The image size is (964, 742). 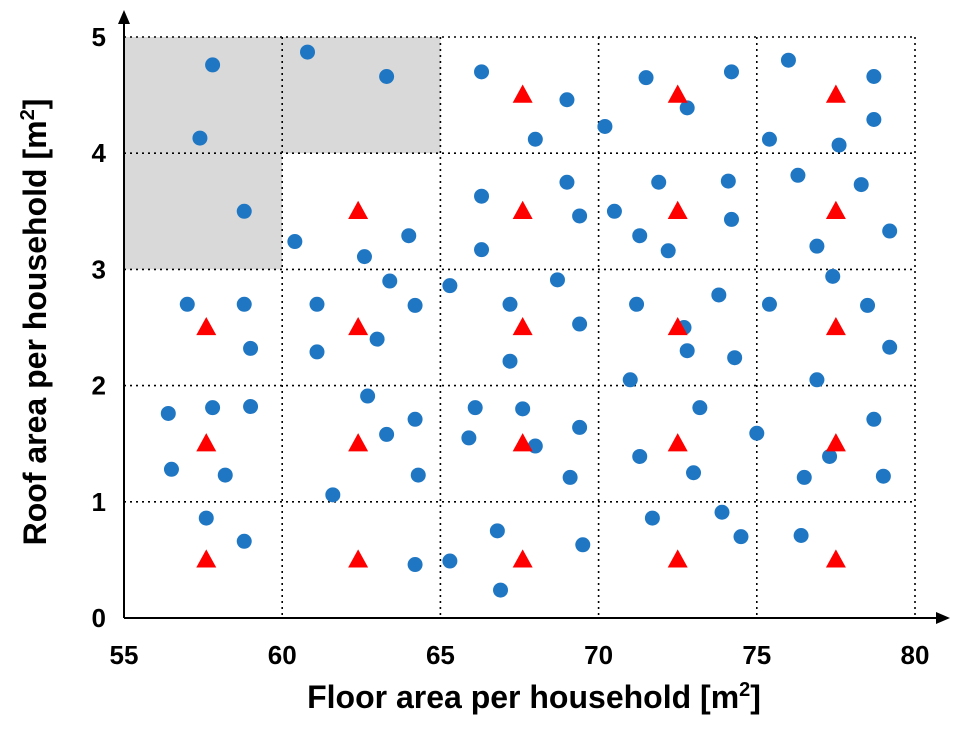 What do you see at coordinates (99, 618) in the screenshot?
I see `y-tick-label: 0` at bounding box center [99, 618].